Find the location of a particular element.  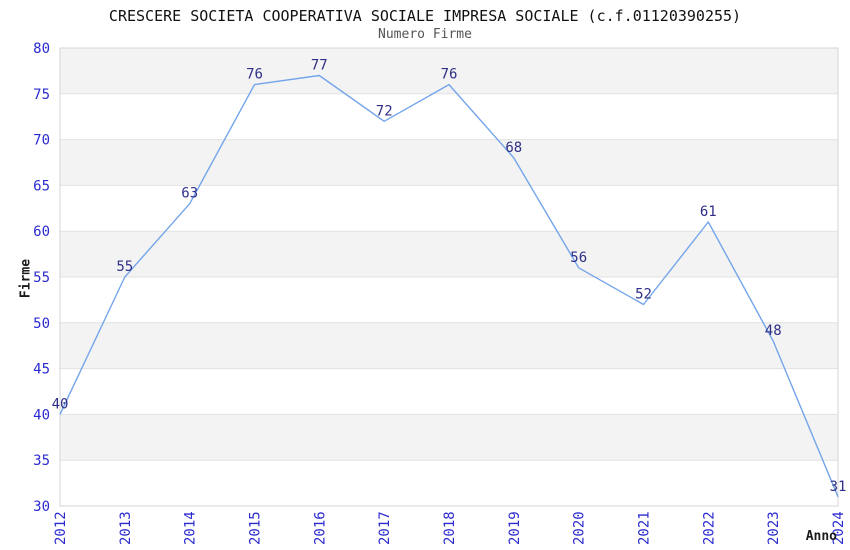

x-tick-label: 2012 is located at coordinates (61, 528).